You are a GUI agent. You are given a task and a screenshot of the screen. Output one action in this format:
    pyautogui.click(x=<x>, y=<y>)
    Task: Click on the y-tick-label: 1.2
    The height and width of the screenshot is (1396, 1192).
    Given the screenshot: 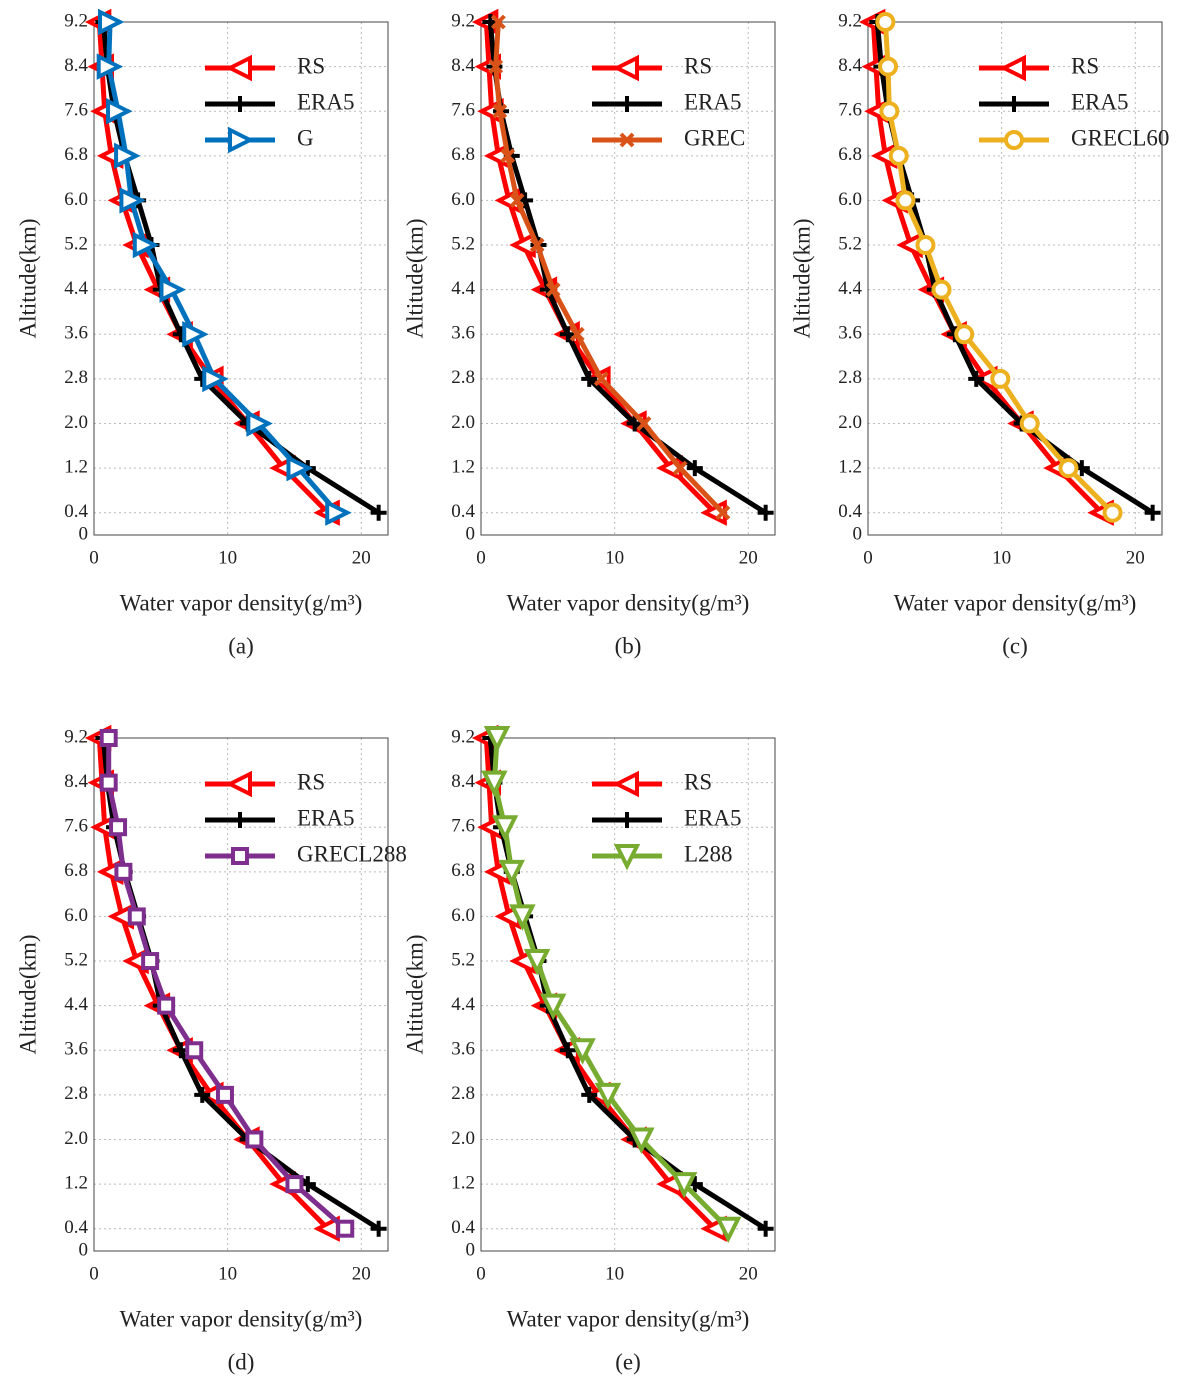 What is the action you would take?
    pyautogui.click(x=76, y=1182)
    